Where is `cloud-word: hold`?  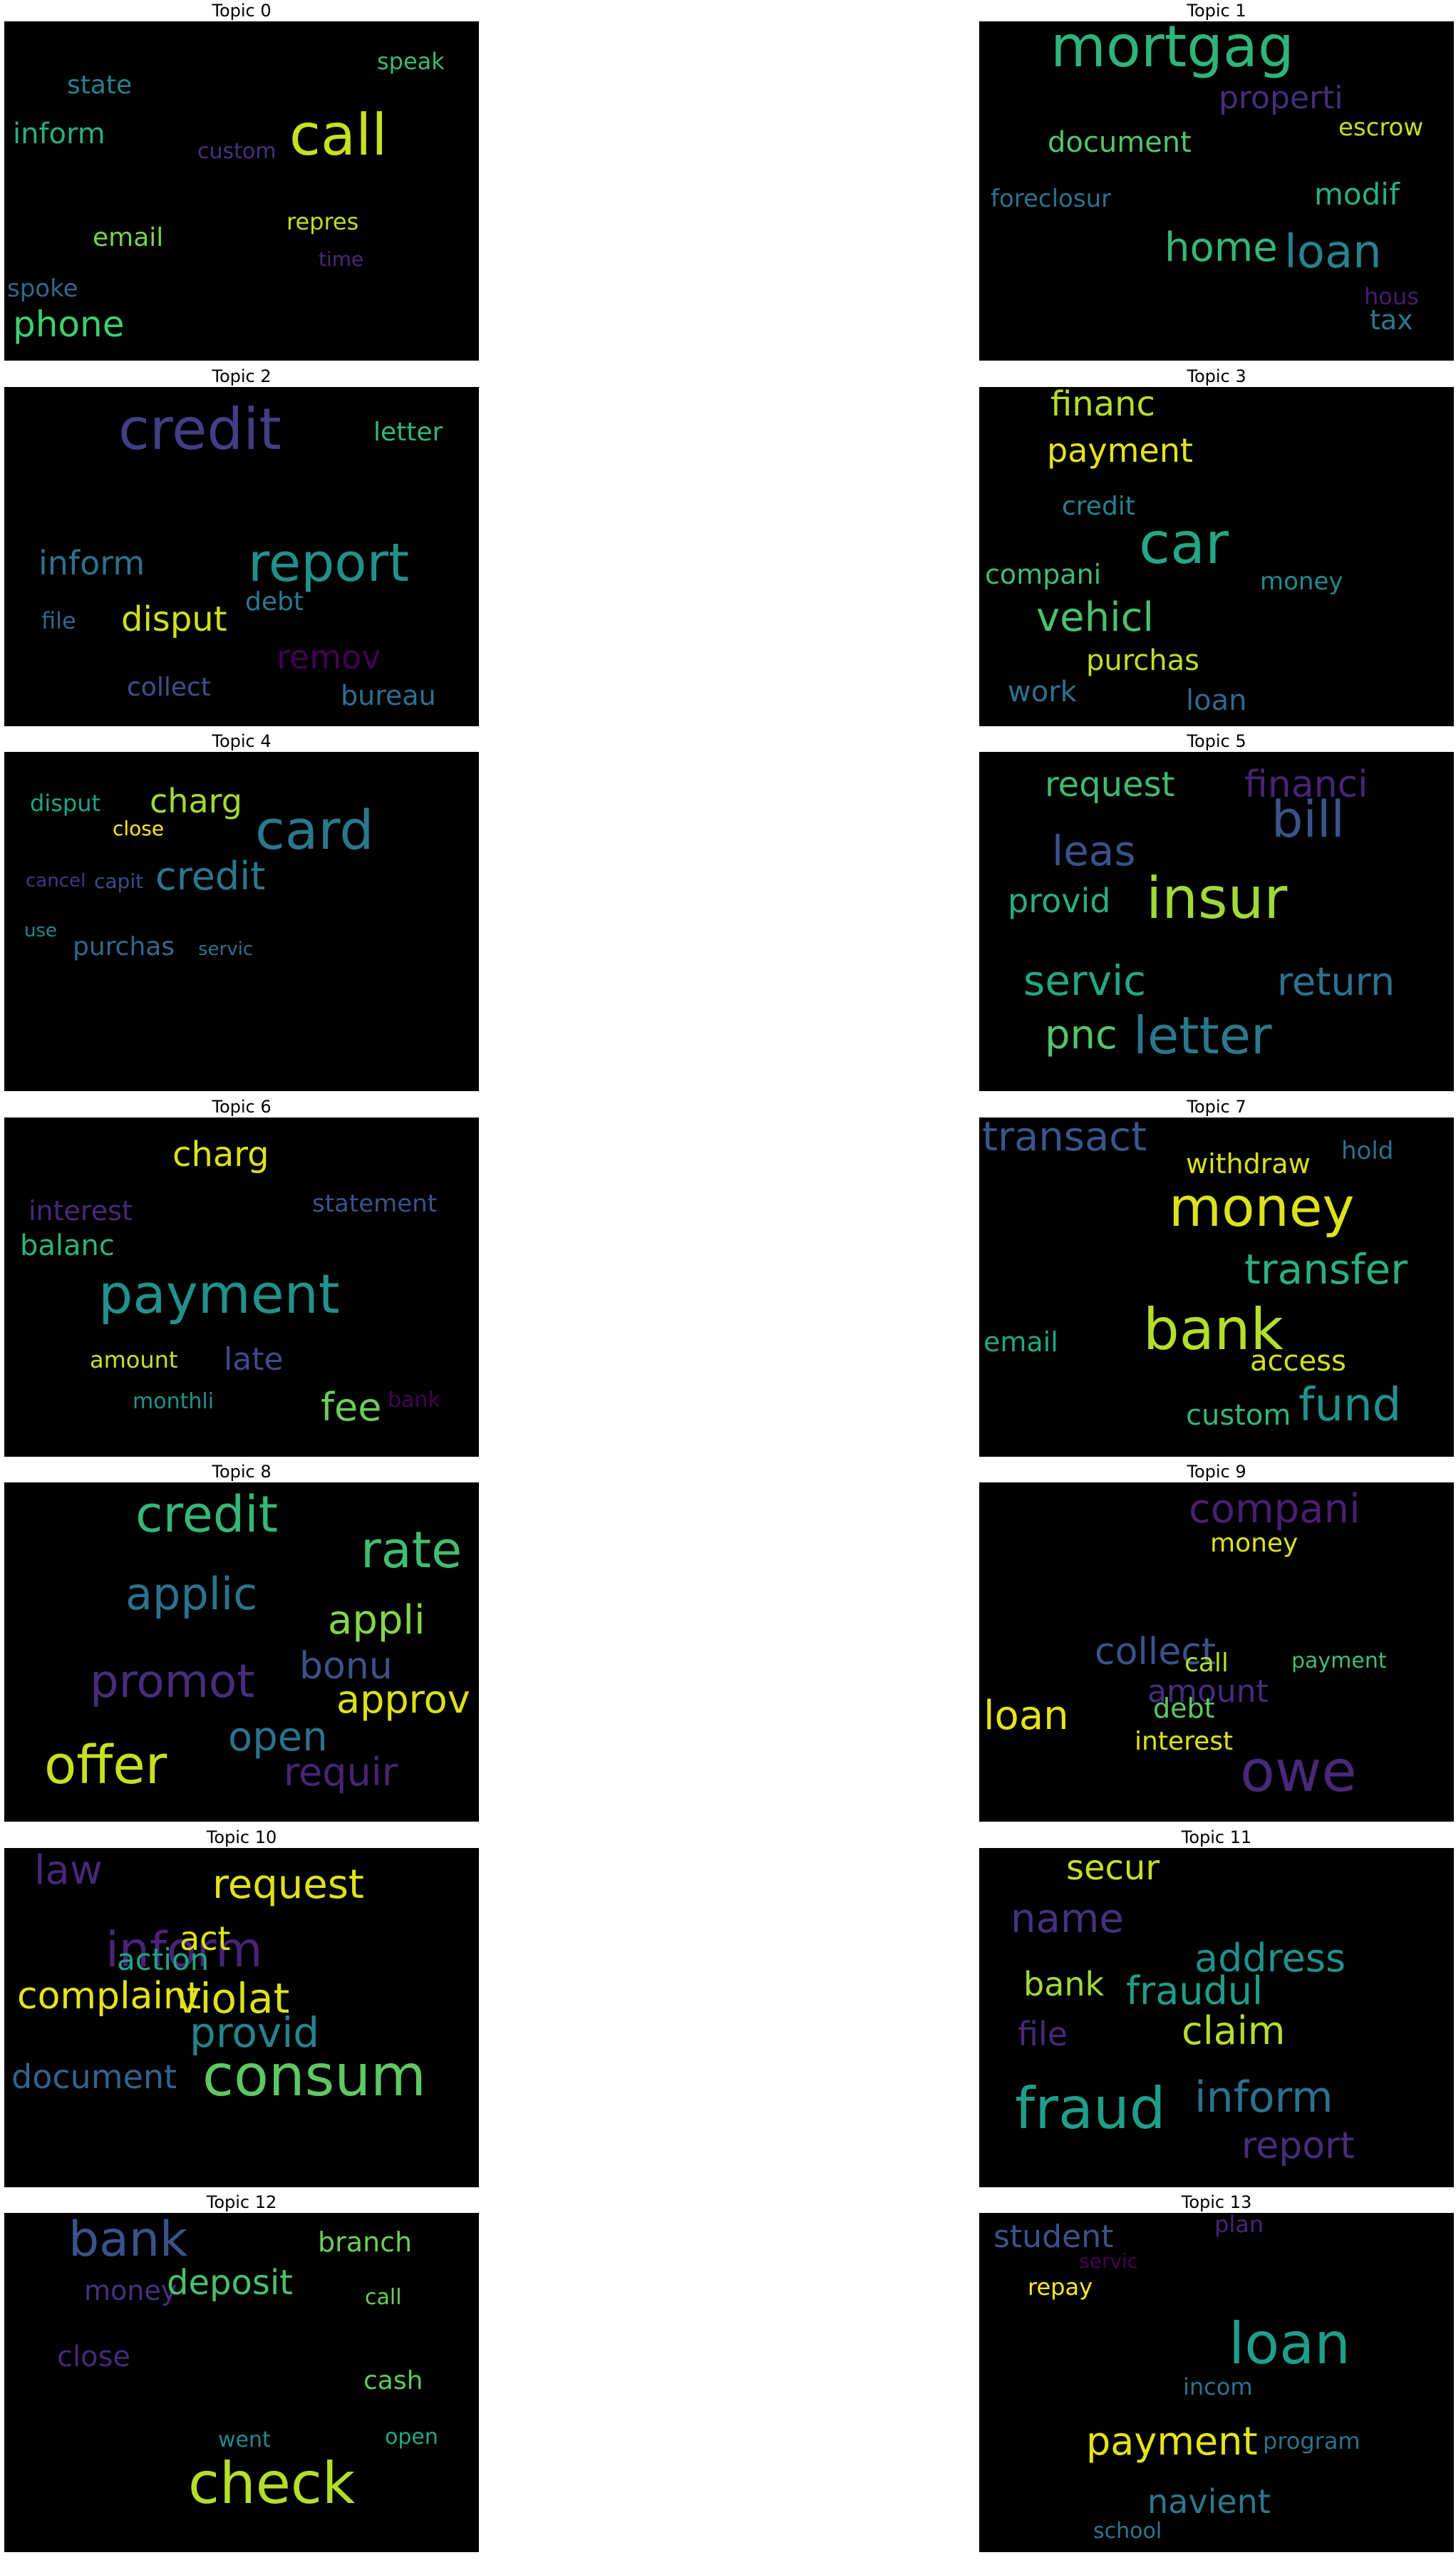
cloud-word: hold is located at coordinates (1367, 1151).